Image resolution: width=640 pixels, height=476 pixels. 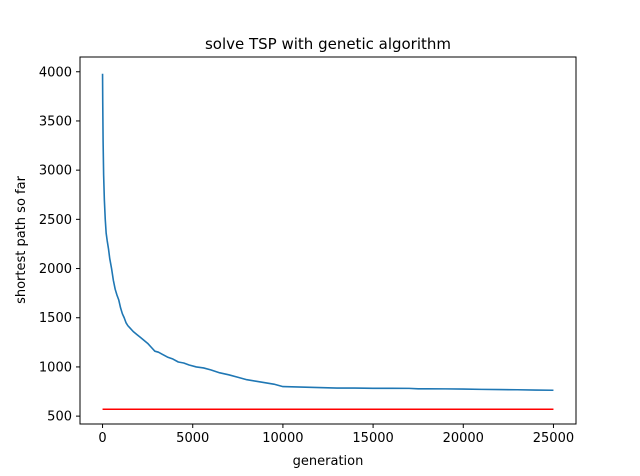 What do you see at coordinates (55, 72) in the screenshot?
I see `y-tick-label: 4000` at bounding box center [55, 72].